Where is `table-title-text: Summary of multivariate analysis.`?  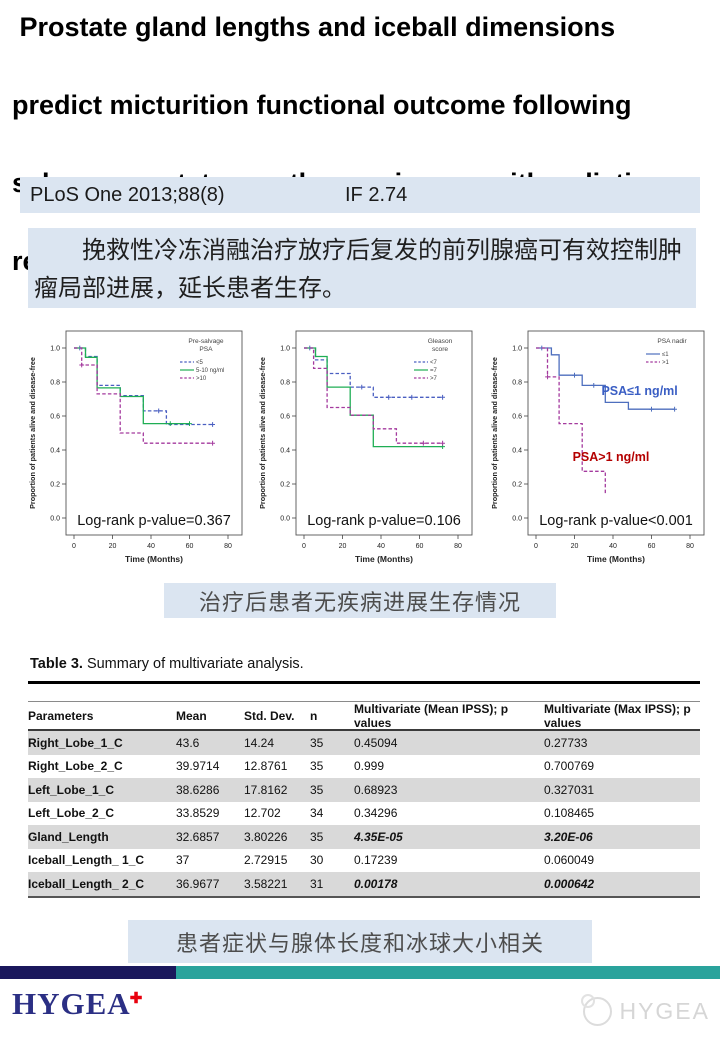 table-title-text: Summary of multivariate analysis. is located at coordinates (193, 664).